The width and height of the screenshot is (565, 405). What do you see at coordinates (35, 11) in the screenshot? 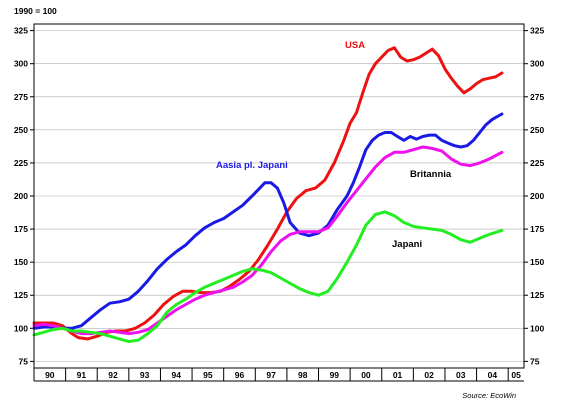
I see `index-note: 1990 = 100` at bounding box center [35, 11].